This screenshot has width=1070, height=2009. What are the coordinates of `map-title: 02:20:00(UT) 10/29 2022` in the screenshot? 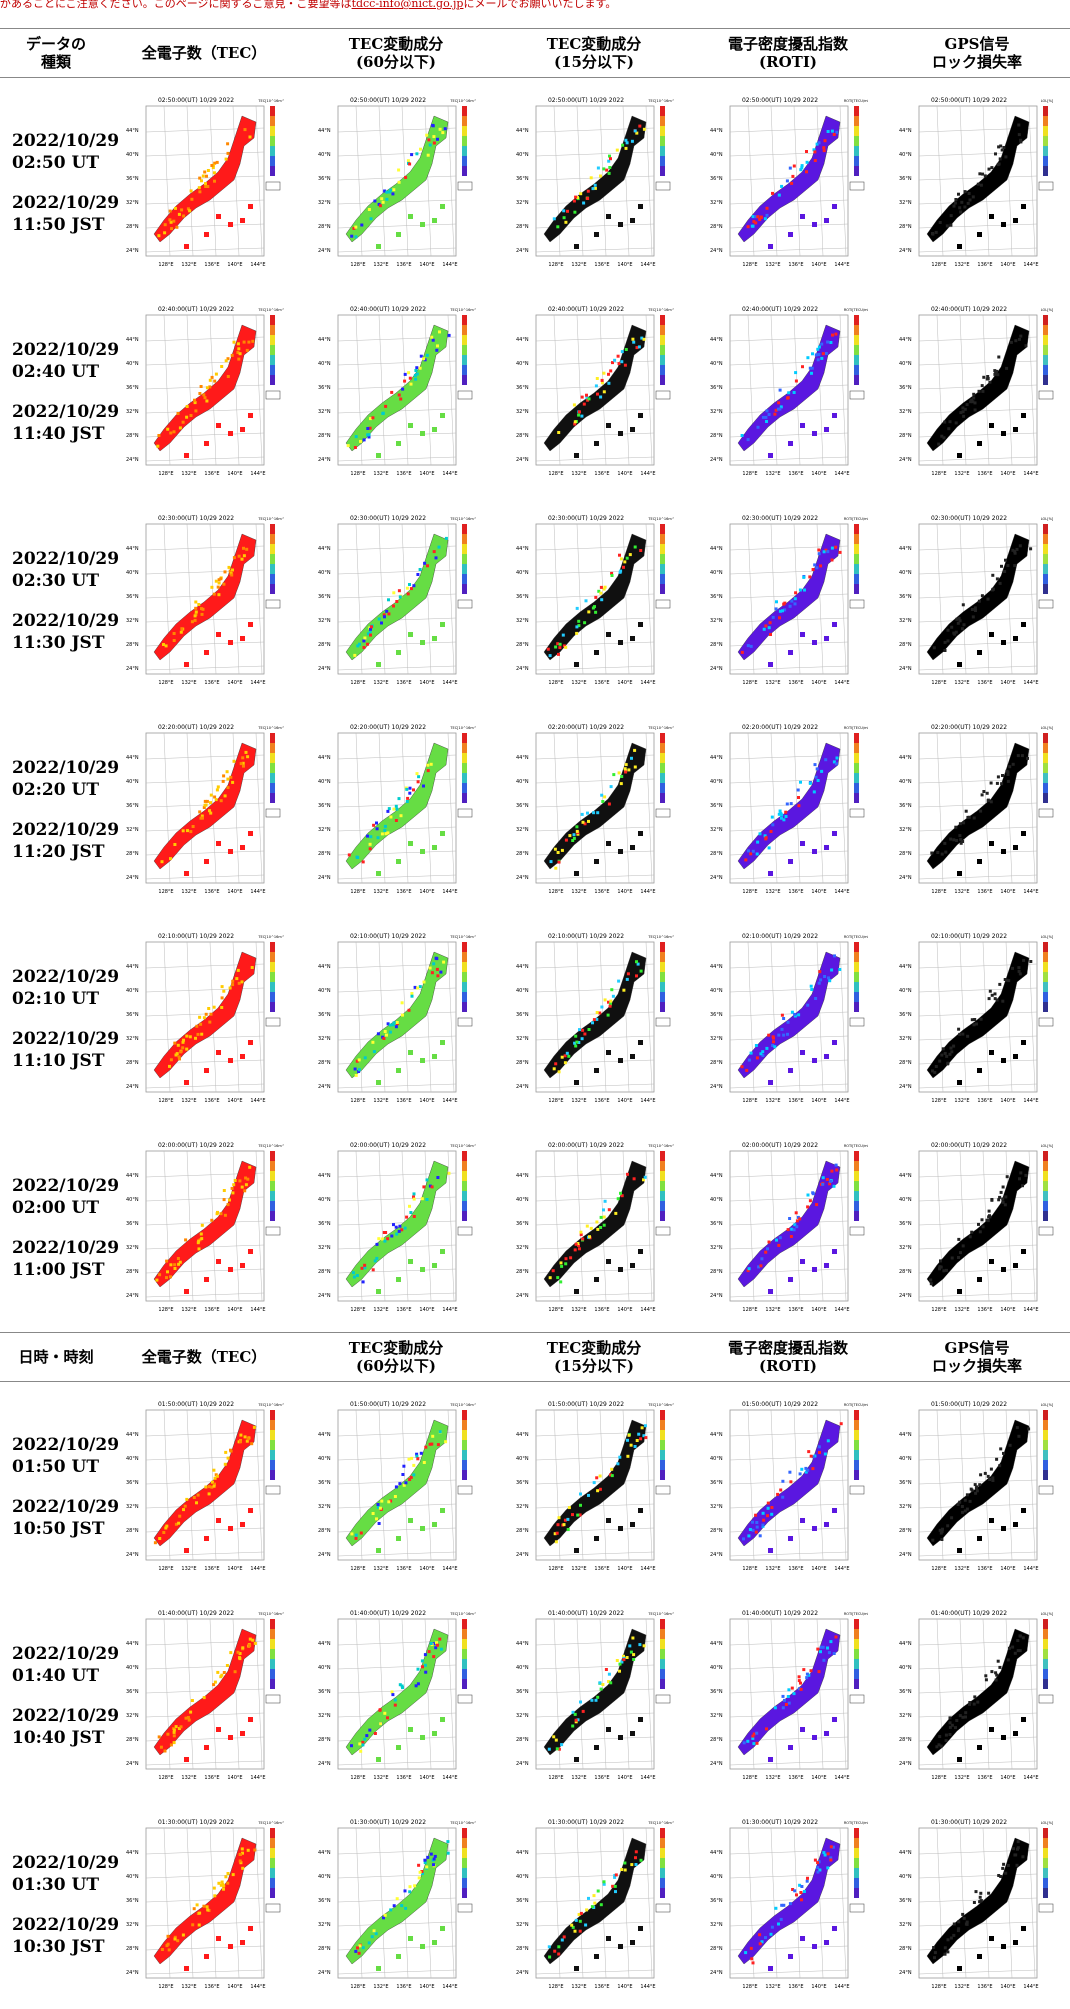 It's located at (780, 727).